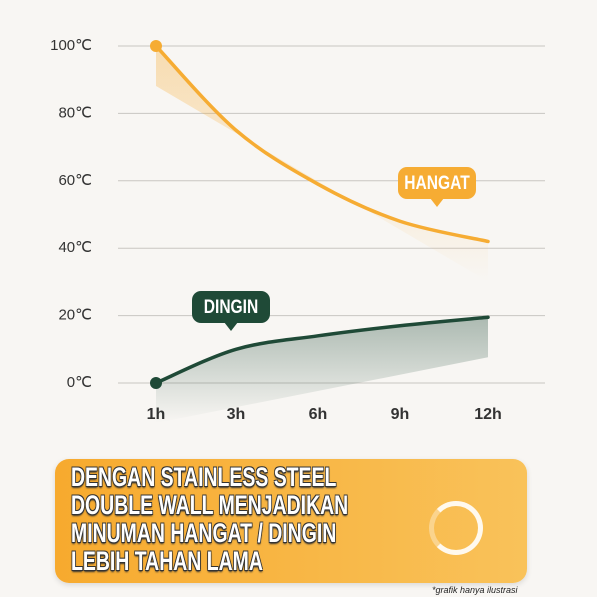  What do you see at coordinates (210, 505) in the screenshot?
I see `headline-line: DOUBLE WALL MENJADIKAN` at bounding box center [210, 505].